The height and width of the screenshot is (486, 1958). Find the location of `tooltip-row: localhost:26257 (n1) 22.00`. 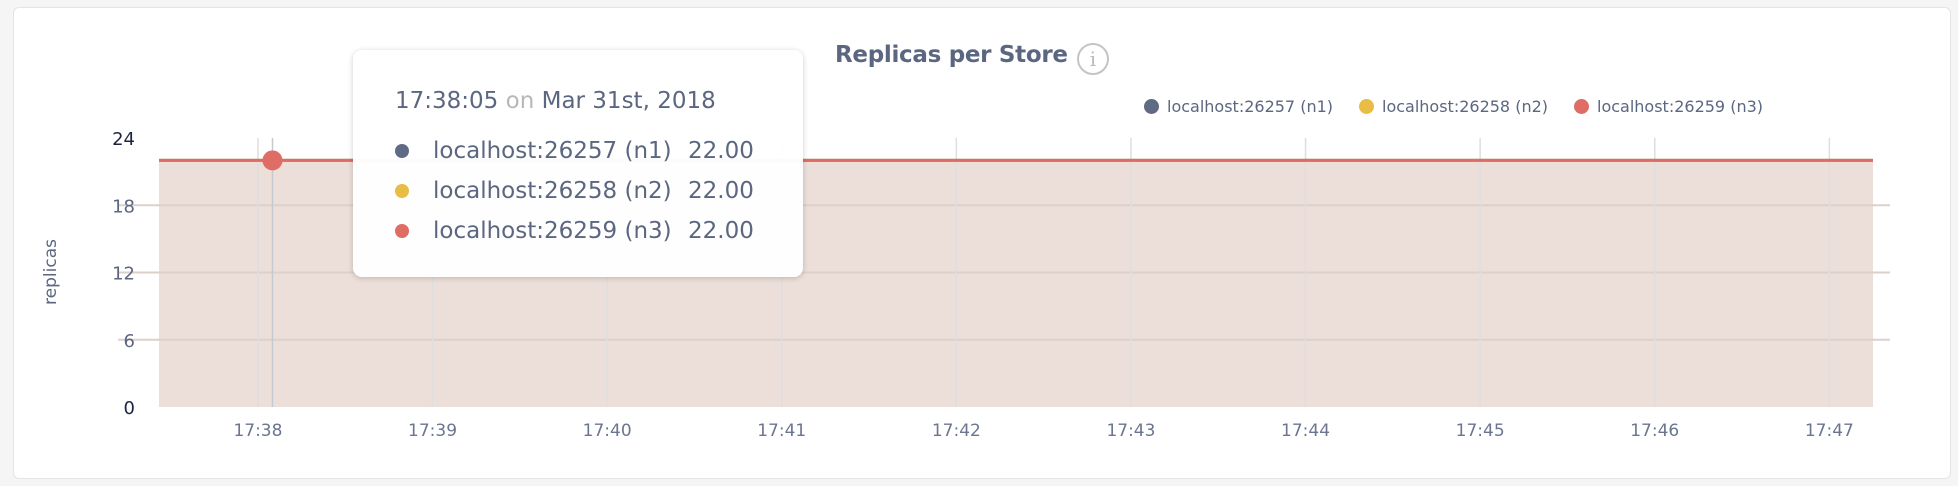

tooltip-row: localhost:26257 (n1) 22.00 is located at coordinates (574, 151).